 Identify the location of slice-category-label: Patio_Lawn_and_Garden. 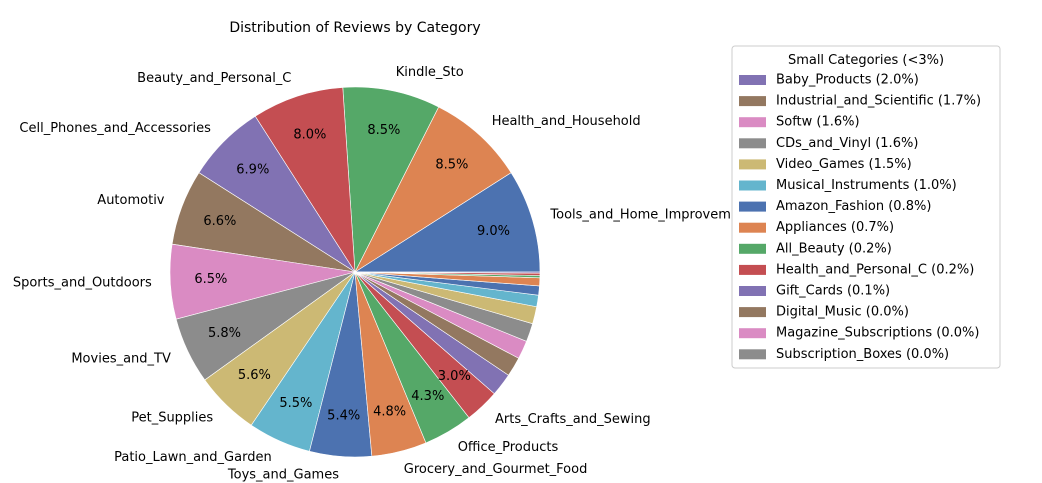
(193, 457).